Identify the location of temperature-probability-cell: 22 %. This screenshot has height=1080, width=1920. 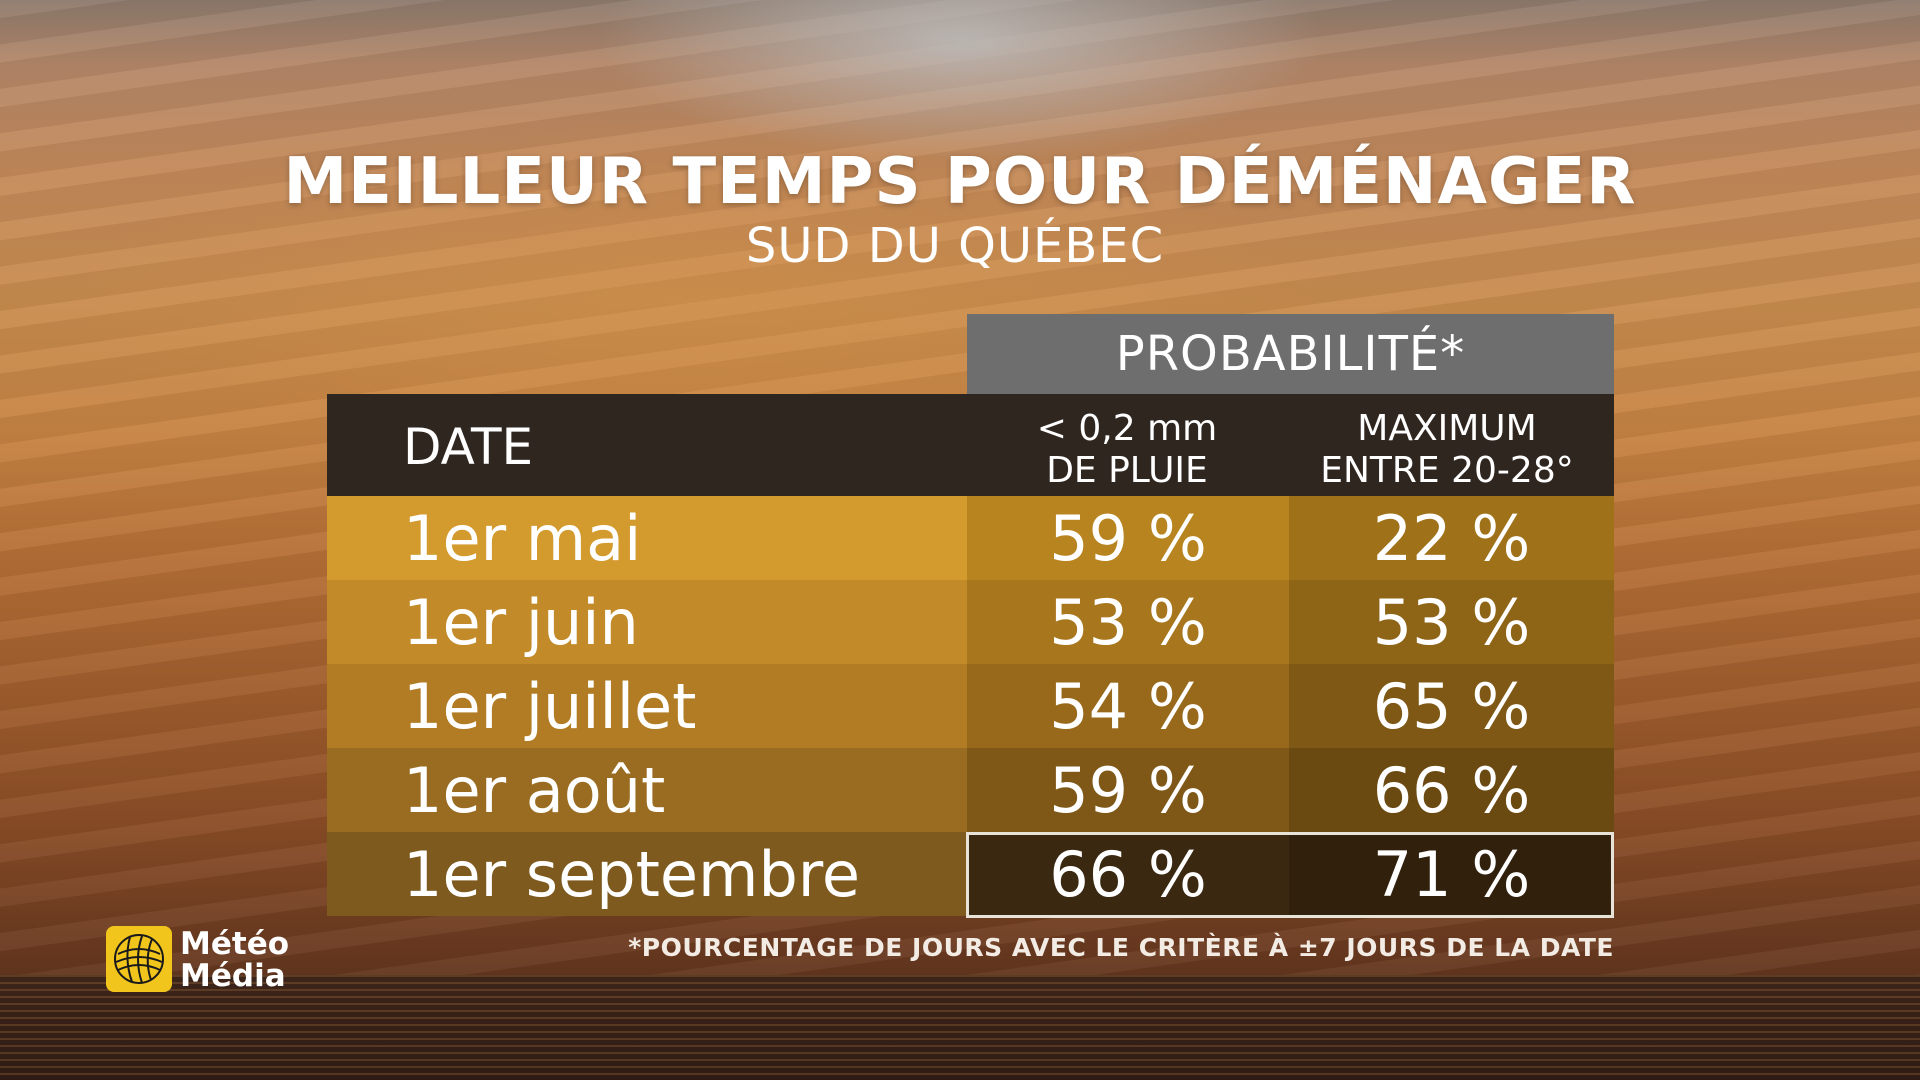
(1451, 538).